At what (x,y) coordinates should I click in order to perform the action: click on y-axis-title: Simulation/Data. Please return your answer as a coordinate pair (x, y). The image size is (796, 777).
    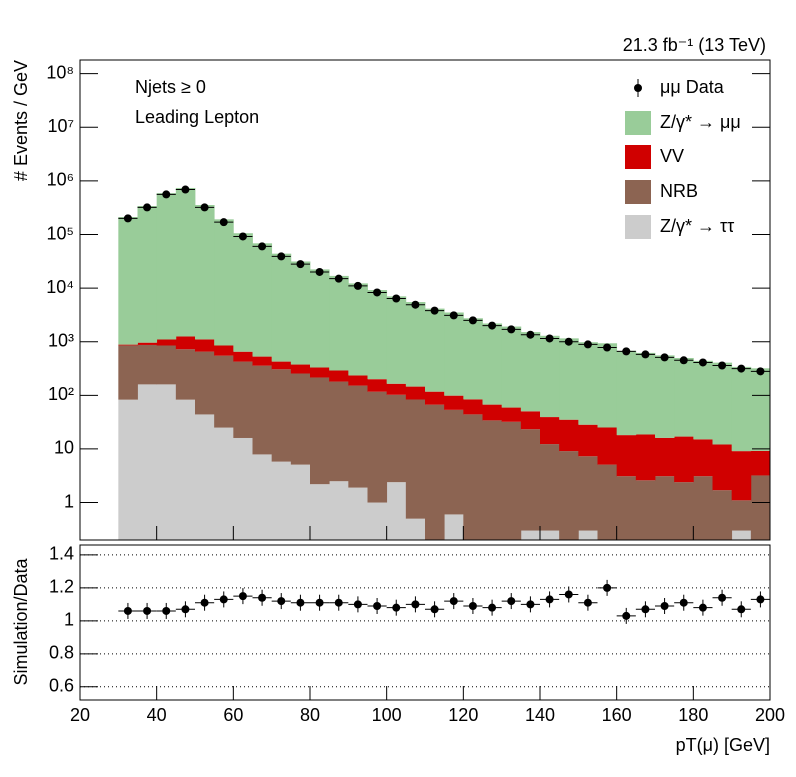
    Looking at the image, I should click on (21, 621).